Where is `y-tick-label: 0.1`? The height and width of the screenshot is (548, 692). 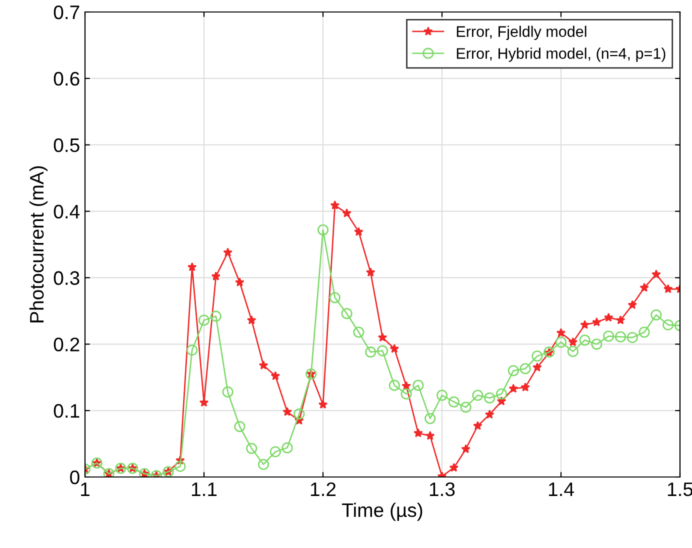
y-tick-label: 0.1 is located at coordinates (67, 411).